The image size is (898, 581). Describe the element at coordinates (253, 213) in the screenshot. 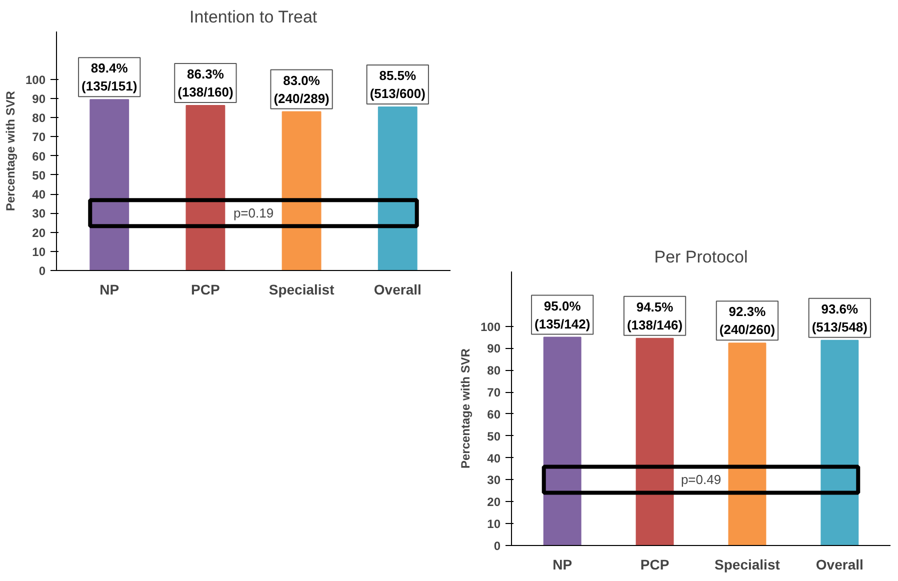

I see `annotation: p=0.19` at that location.